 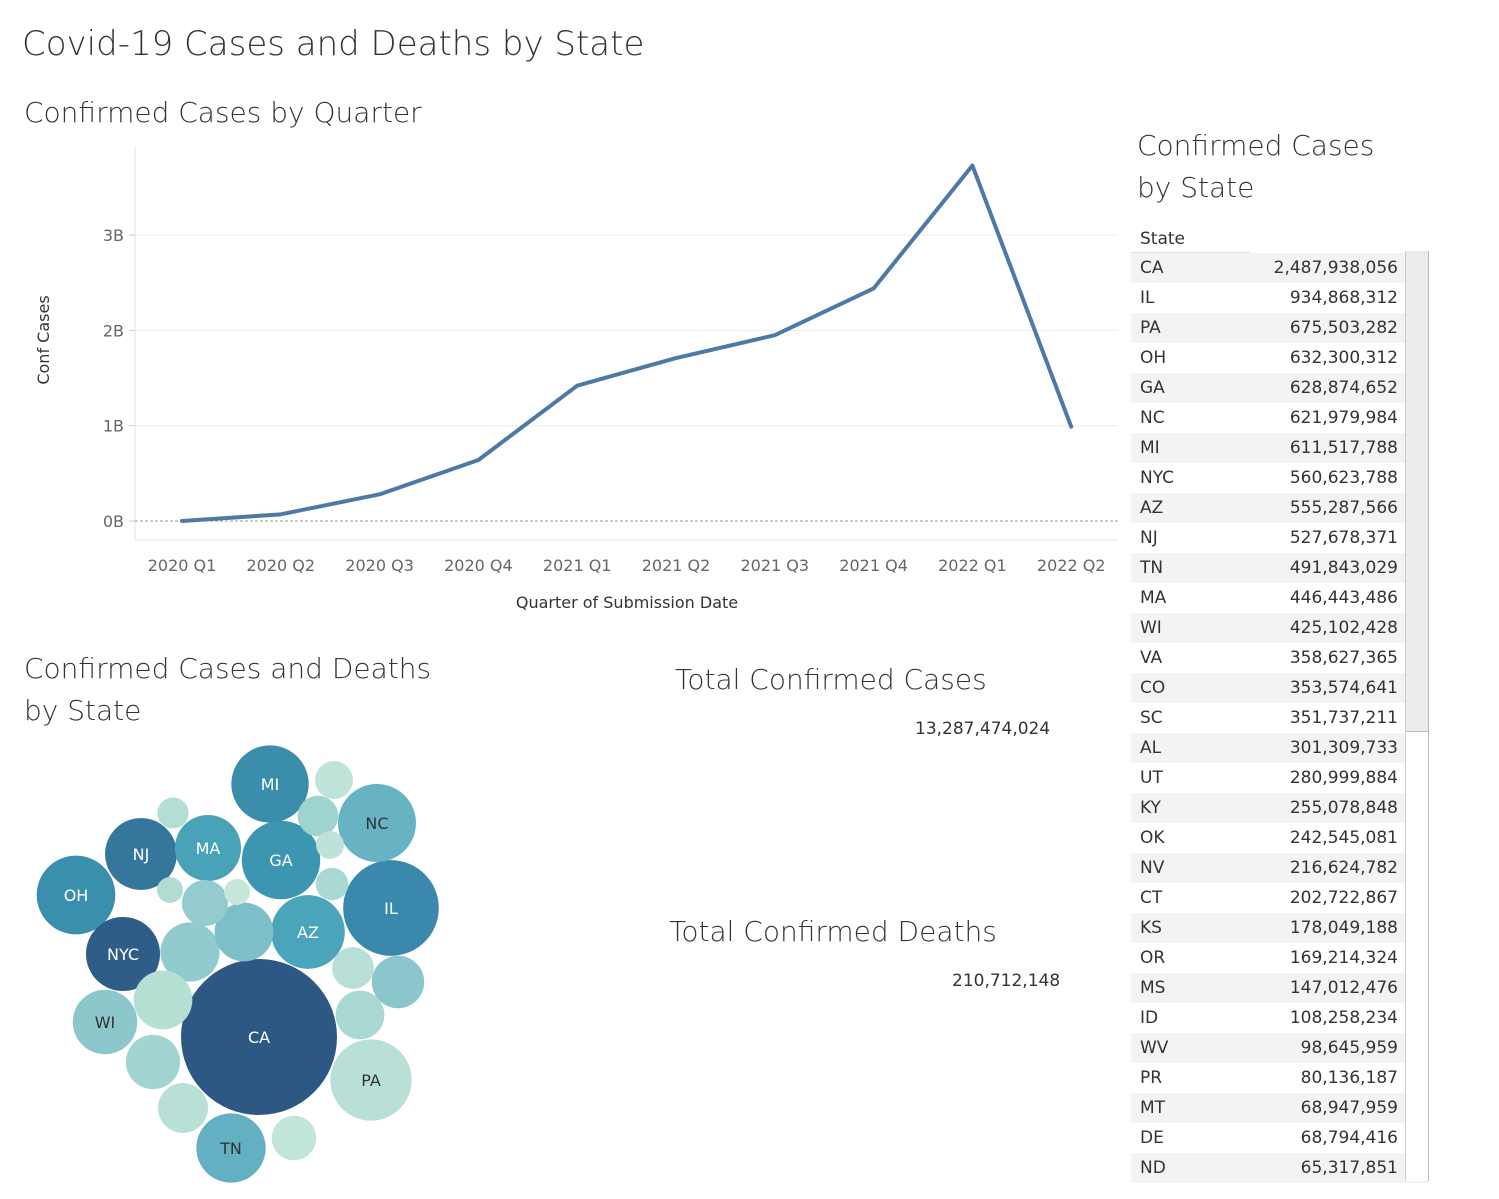 I want to click on table-row: ID 108,258,234, so click(x=1280, y=1018).